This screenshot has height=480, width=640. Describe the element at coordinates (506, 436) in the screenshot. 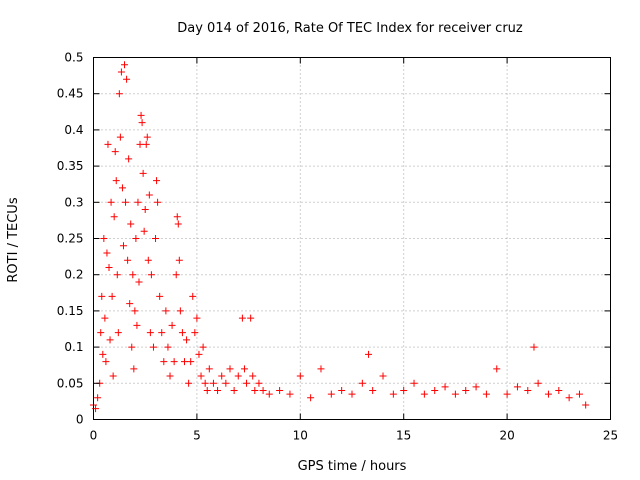

I see `x-tick-label: 20` at that location.